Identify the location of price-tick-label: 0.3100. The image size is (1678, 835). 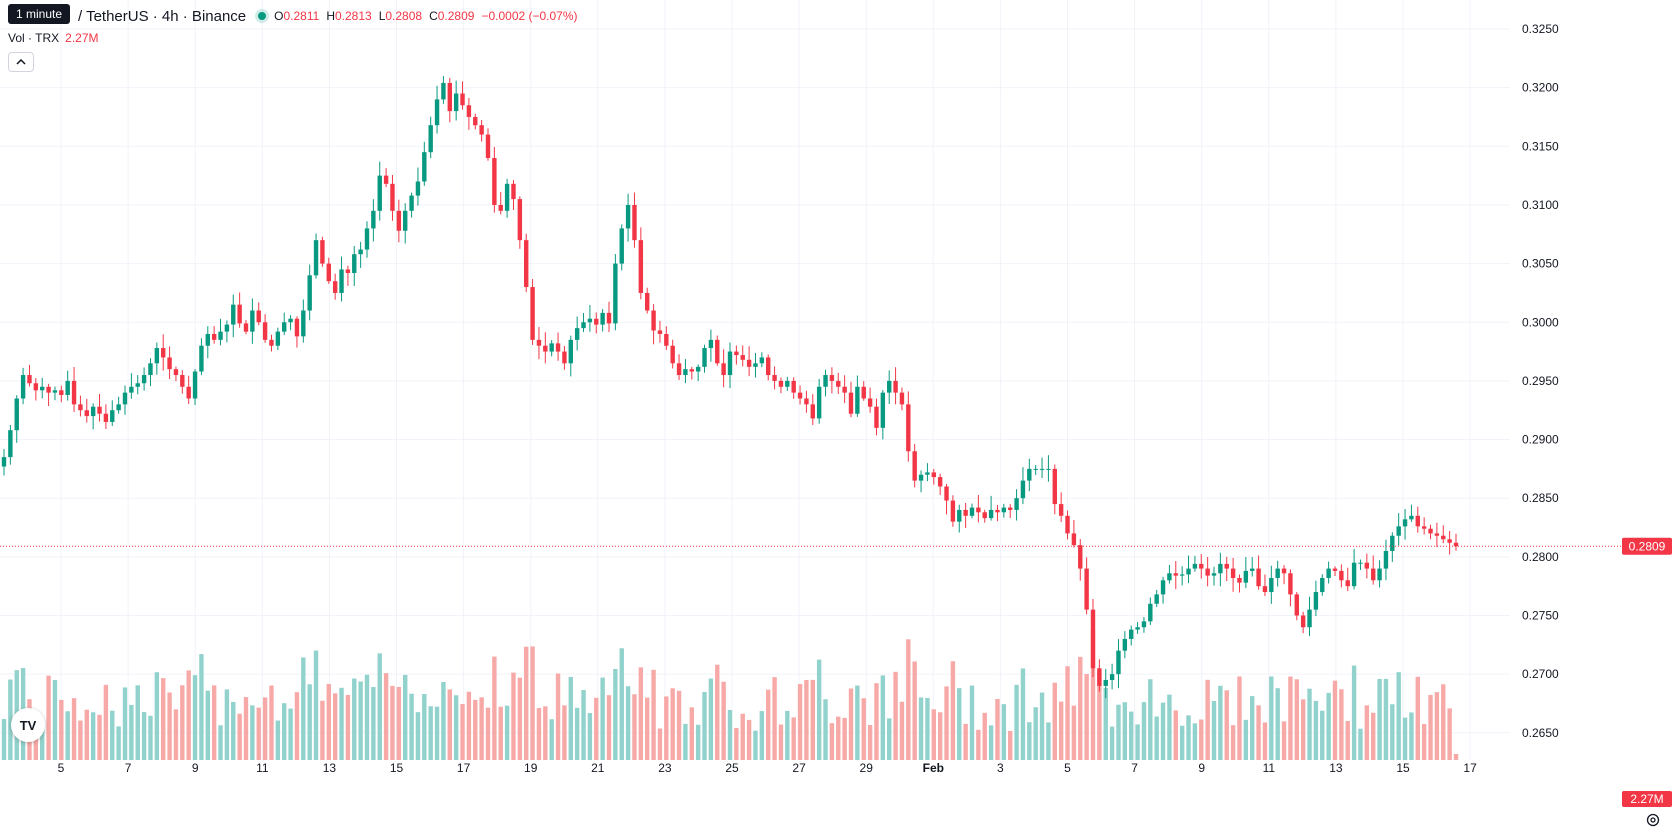
(1540, 205).